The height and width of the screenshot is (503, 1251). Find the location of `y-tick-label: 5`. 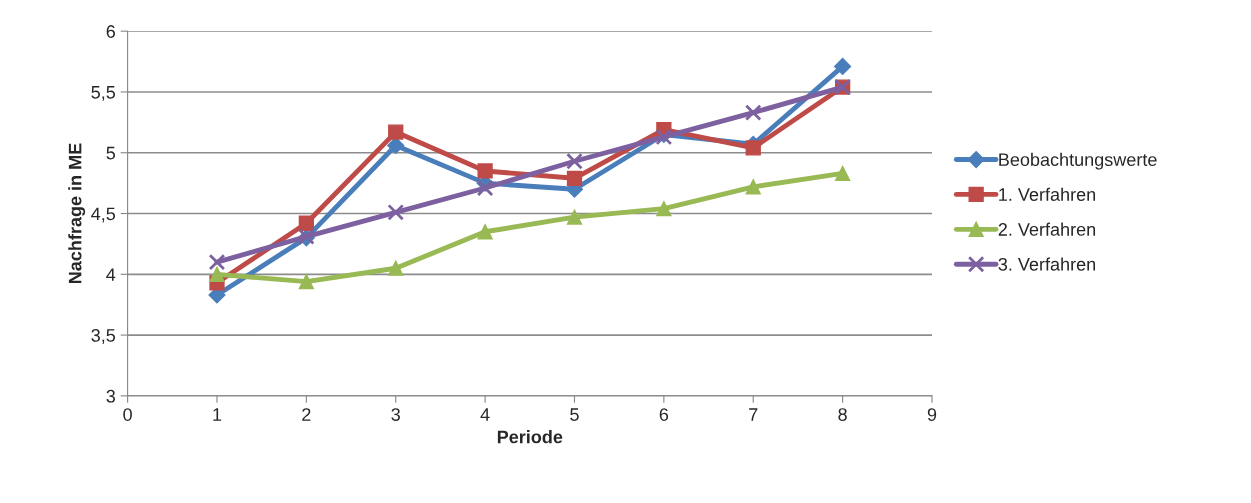

y-tick-label: 5 is located at coordinates (111, 153).